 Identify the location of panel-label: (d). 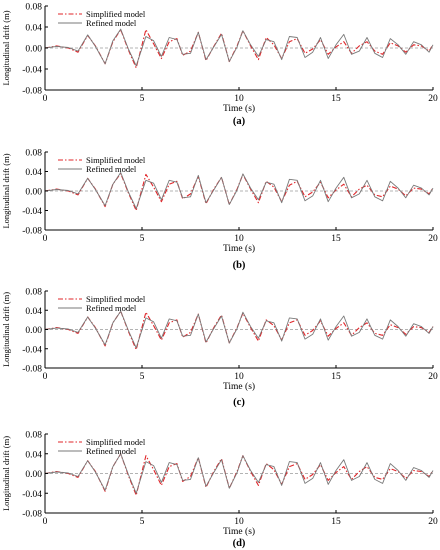
(239, 543).